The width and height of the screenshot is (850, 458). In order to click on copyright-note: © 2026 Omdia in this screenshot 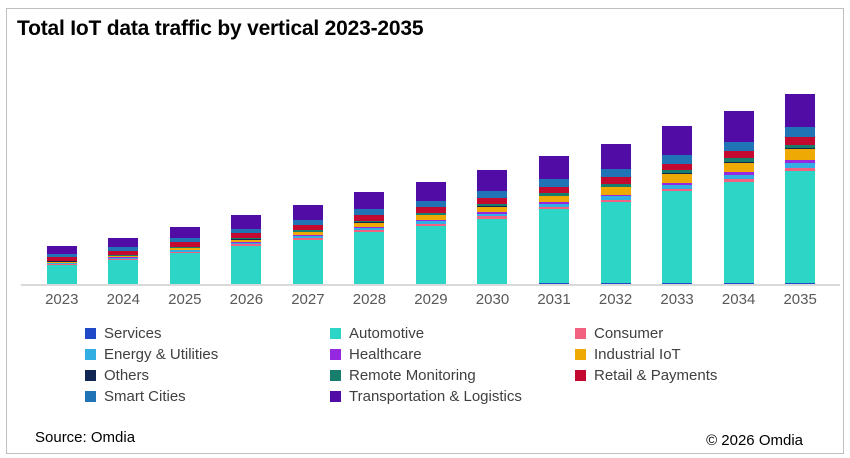, I will do `click(754, 440)`.